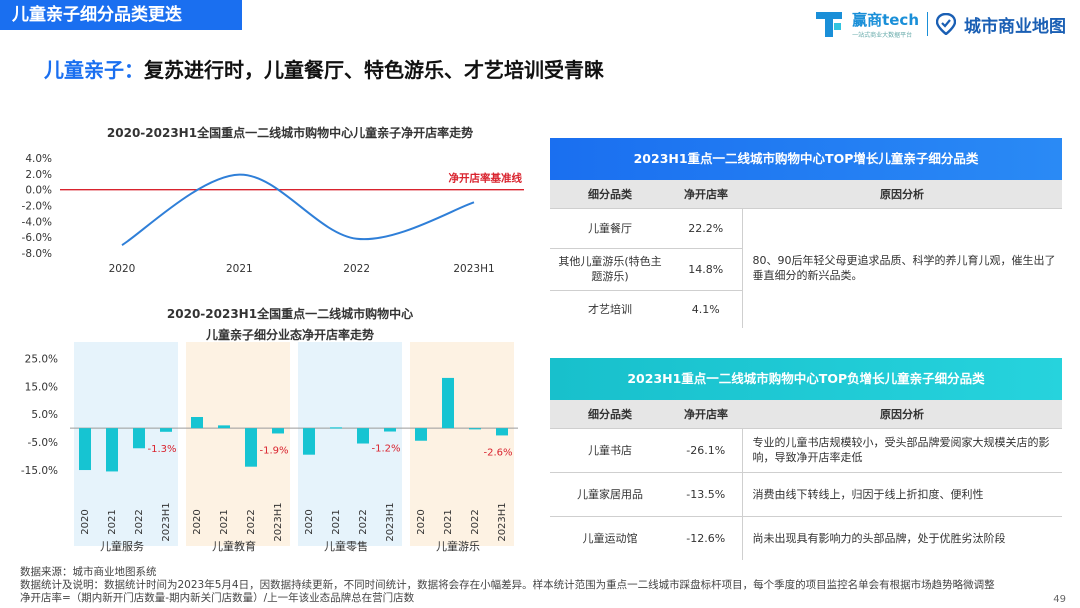 The image size is (1080, 608). Describe the element at coordinates (1015, 26) in the screenshot. I see `logo-map-name: 城市商业地图` at that location.